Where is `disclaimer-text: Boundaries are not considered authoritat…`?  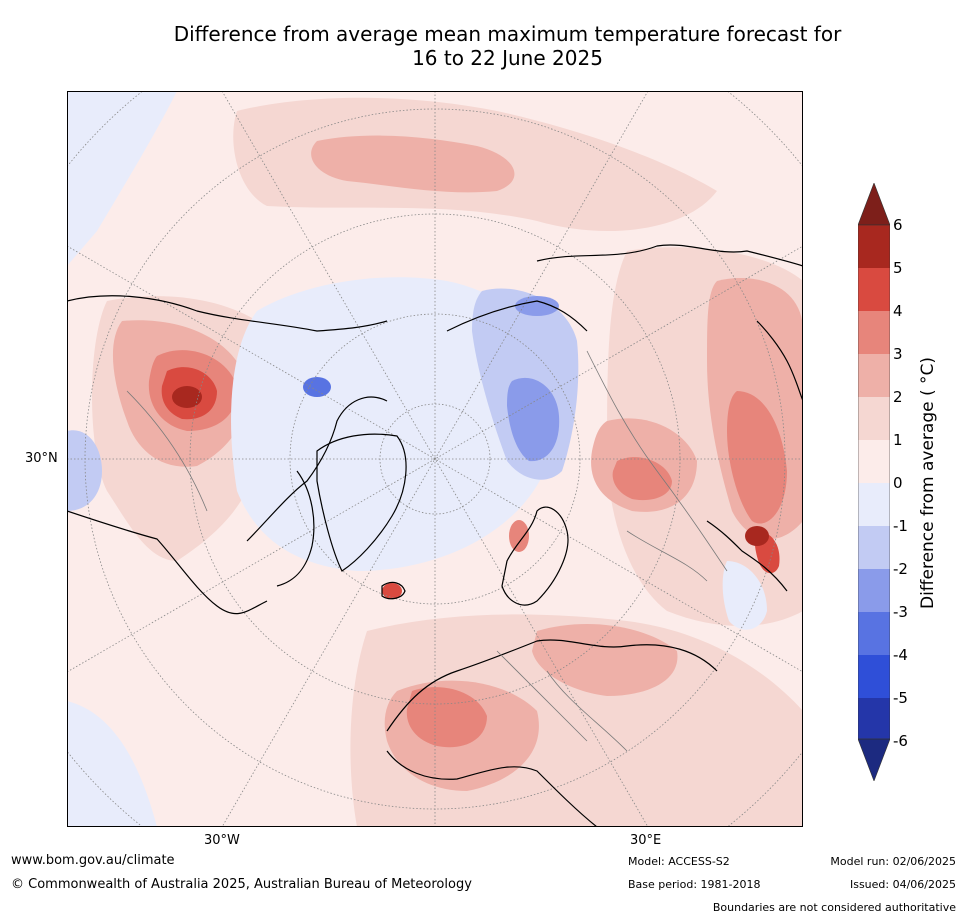
disclaimer-text: Boundaries are not considered authoritat… is located at coordinates (834, 907).